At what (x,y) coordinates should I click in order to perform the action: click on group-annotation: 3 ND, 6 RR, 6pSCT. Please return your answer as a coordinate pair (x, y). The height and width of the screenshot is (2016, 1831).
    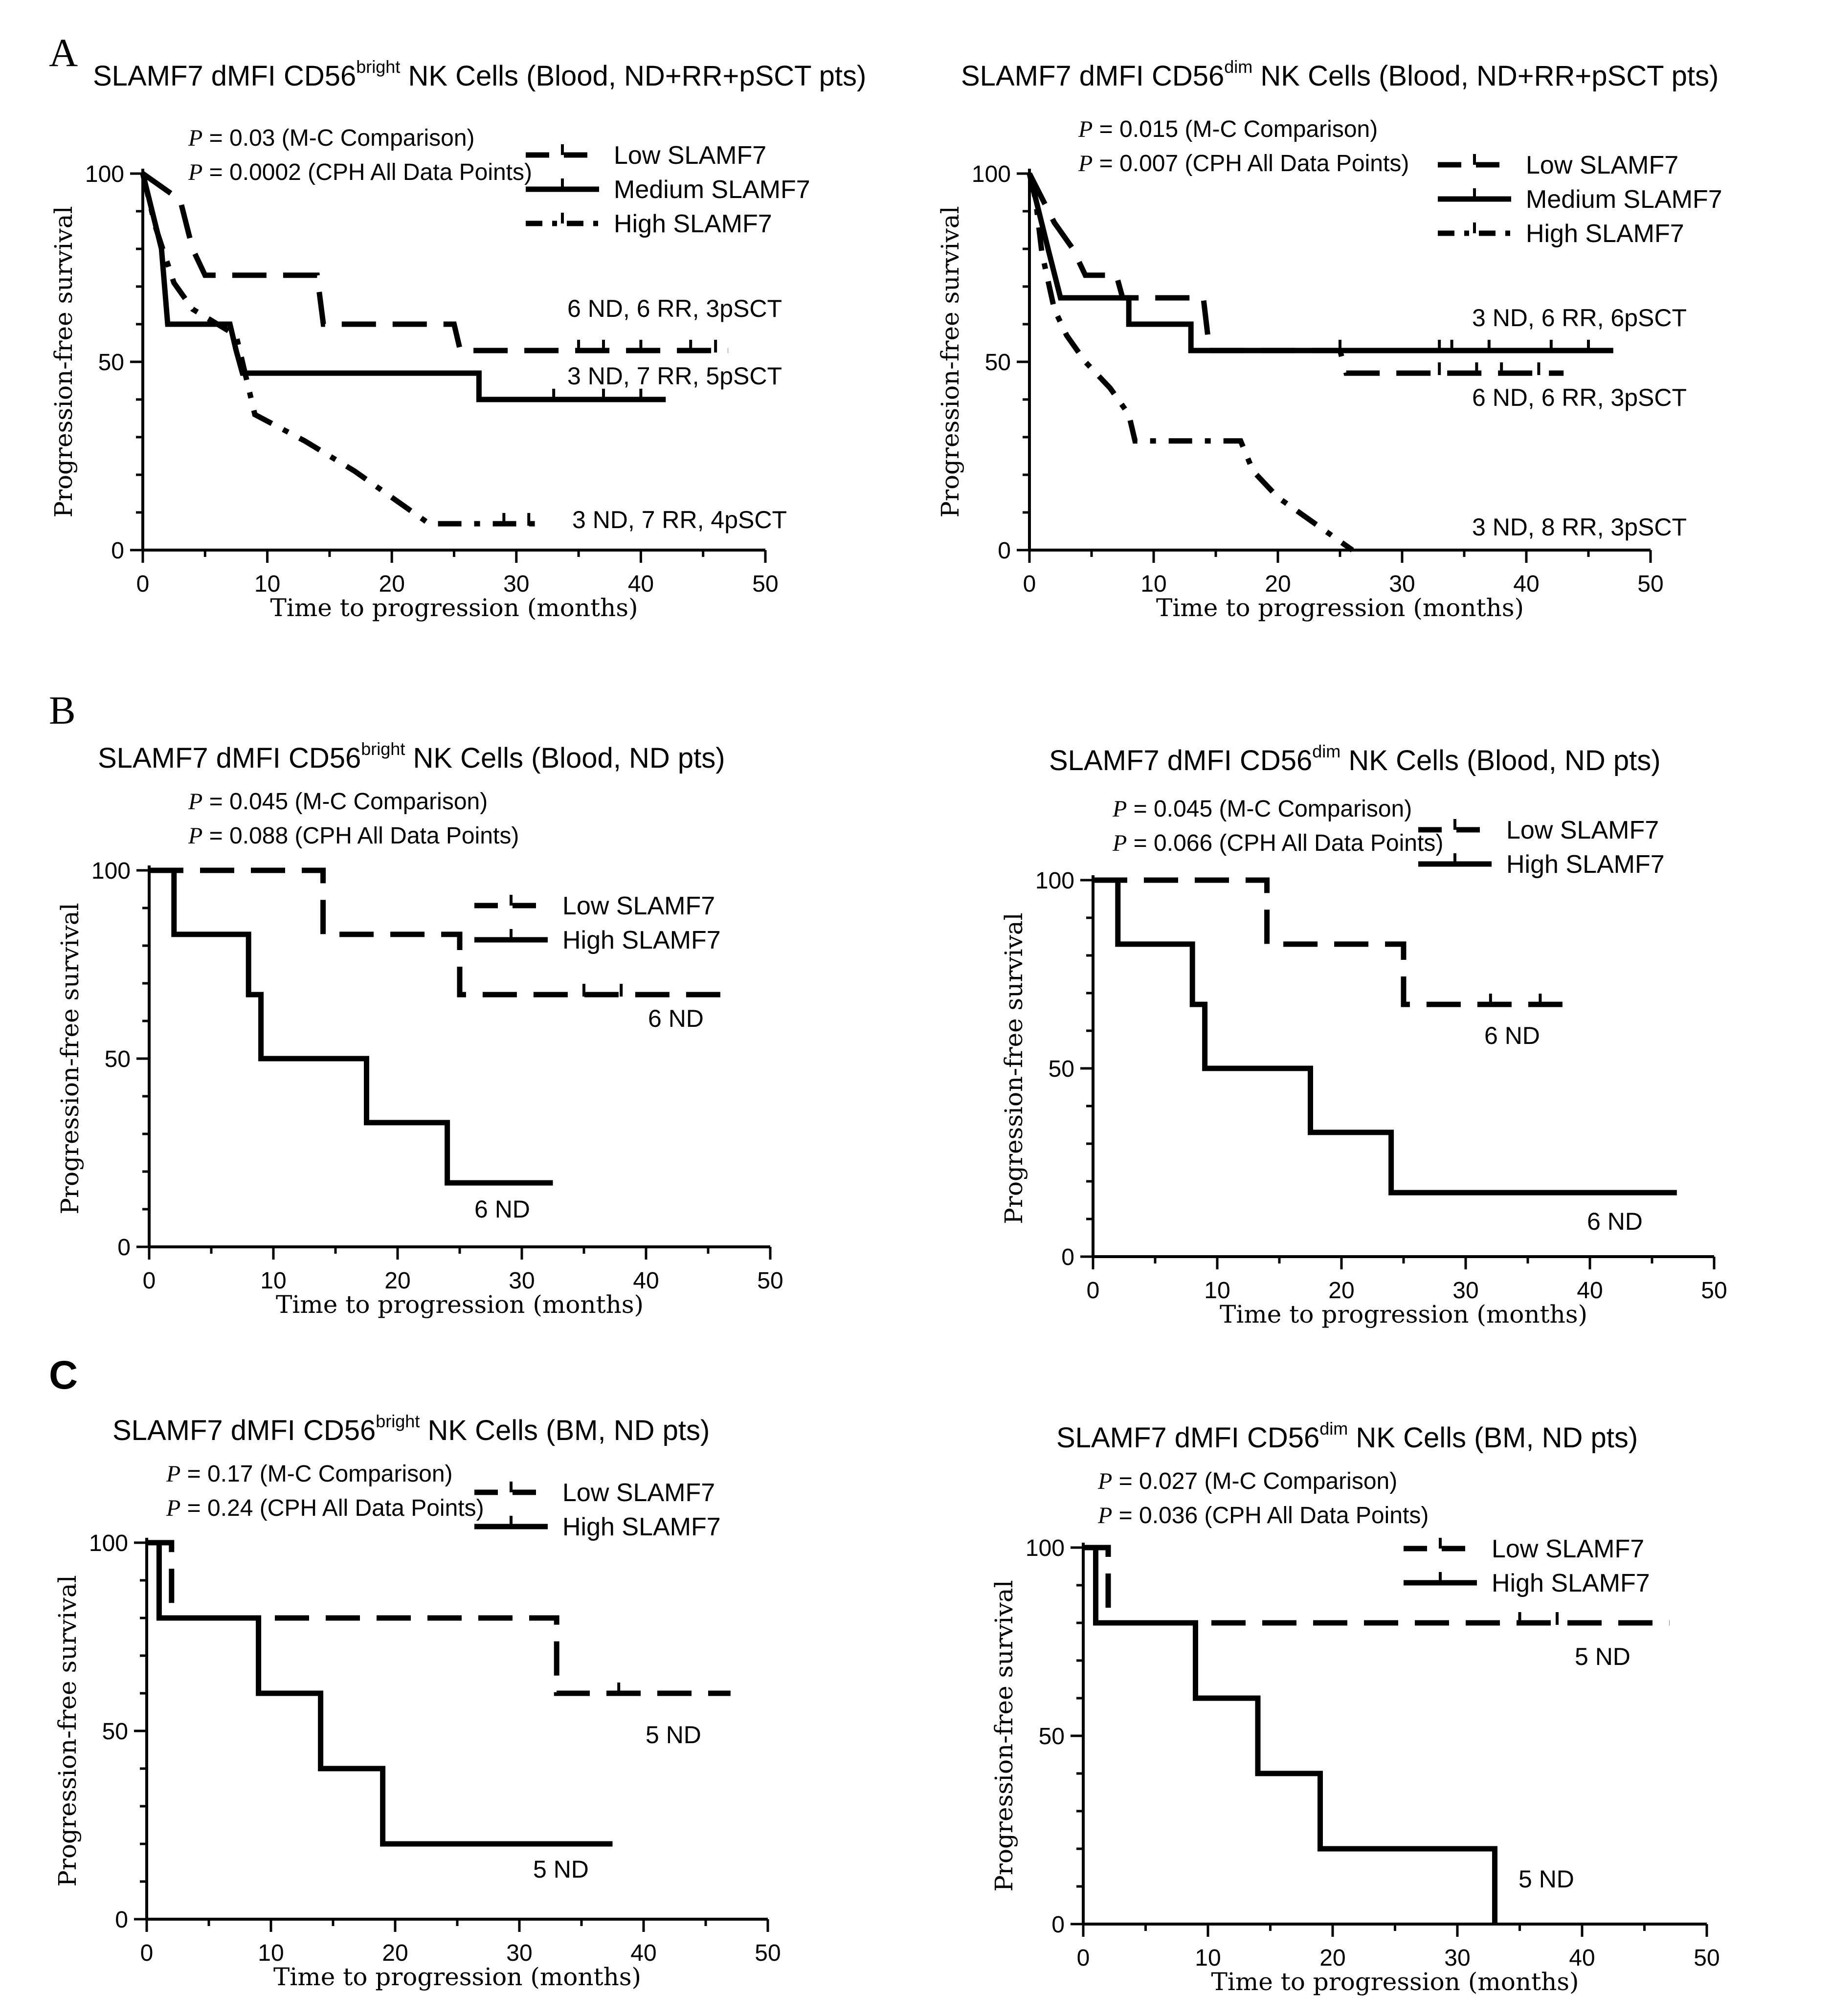
    Looking at the image, I should click on (1579, 318).